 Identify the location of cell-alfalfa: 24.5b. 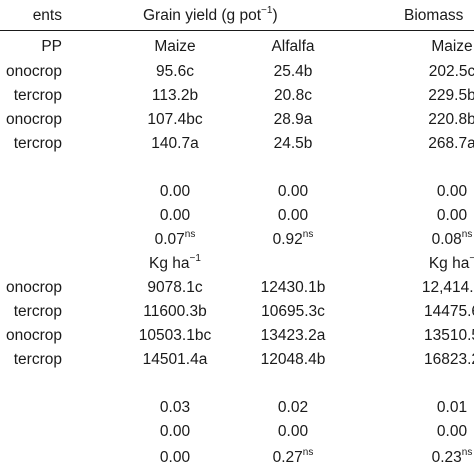
(293, 143).